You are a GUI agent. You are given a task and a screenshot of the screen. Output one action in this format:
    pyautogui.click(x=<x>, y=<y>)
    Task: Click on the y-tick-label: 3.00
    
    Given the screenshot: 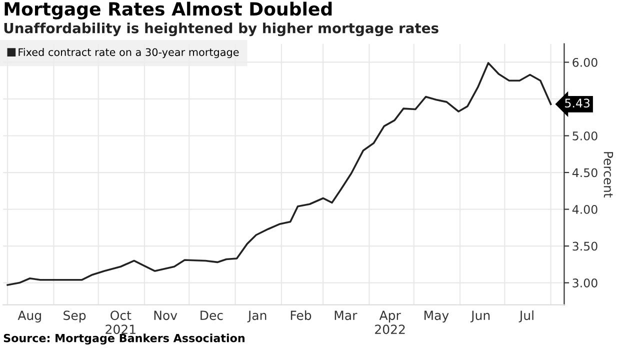 What is the action you would take?
    pyautogui.click(x=585, y=283)
    